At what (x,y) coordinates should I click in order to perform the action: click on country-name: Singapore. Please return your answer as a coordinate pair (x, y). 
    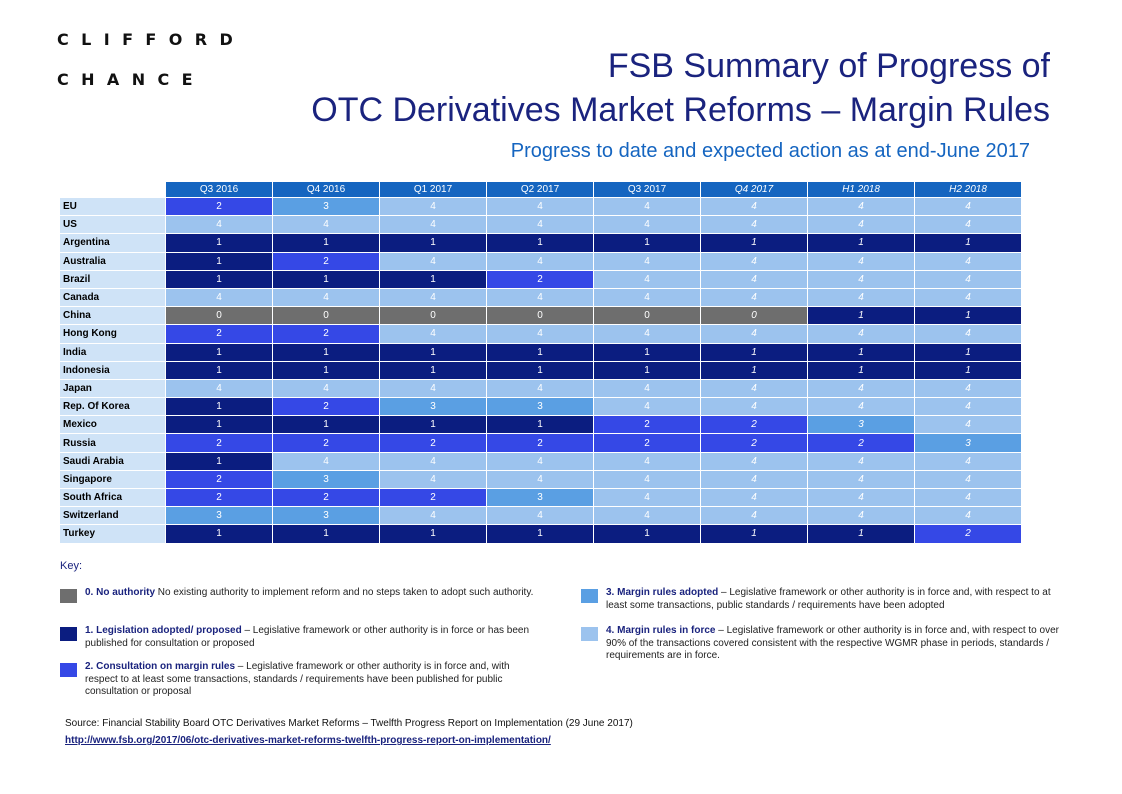
    Looking at the image, I should click on (112, 479).